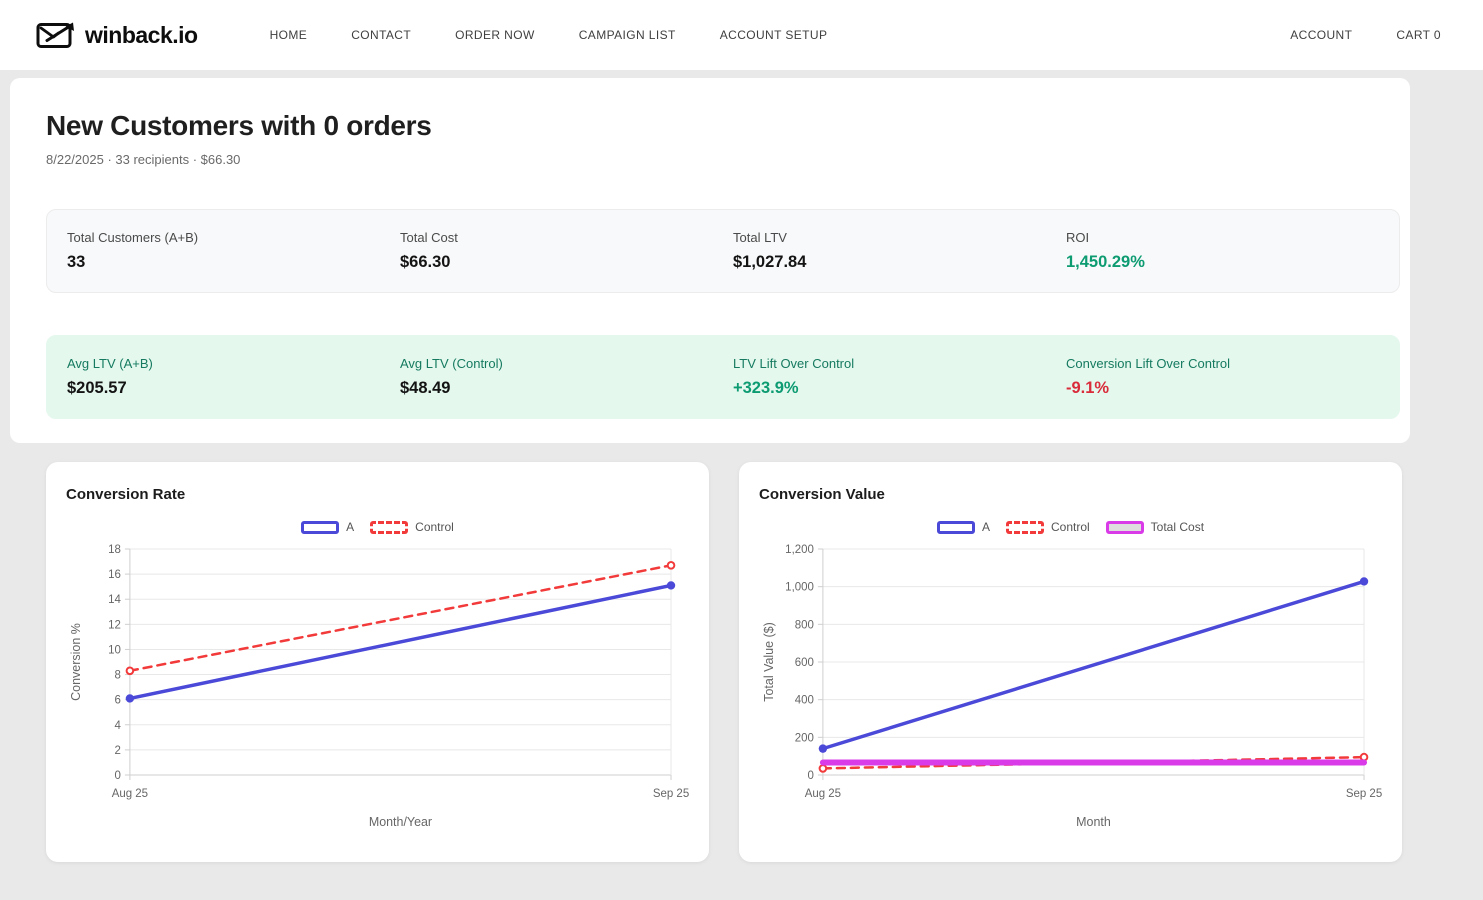 The width and height of the screenshot is (1483, 900). I want to click on chart-legend: A Control Total Cost, so click(1070, 527).